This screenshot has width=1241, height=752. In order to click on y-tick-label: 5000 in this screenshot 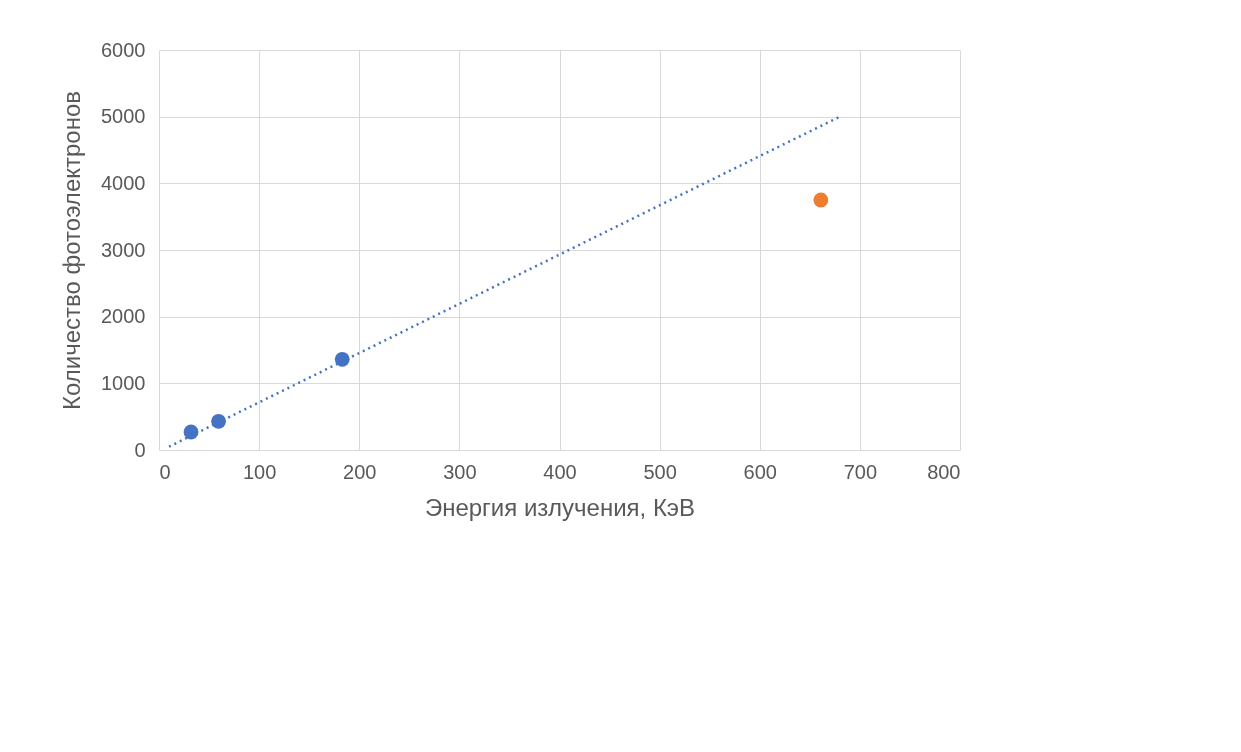, I will do `click(123, 116)`.